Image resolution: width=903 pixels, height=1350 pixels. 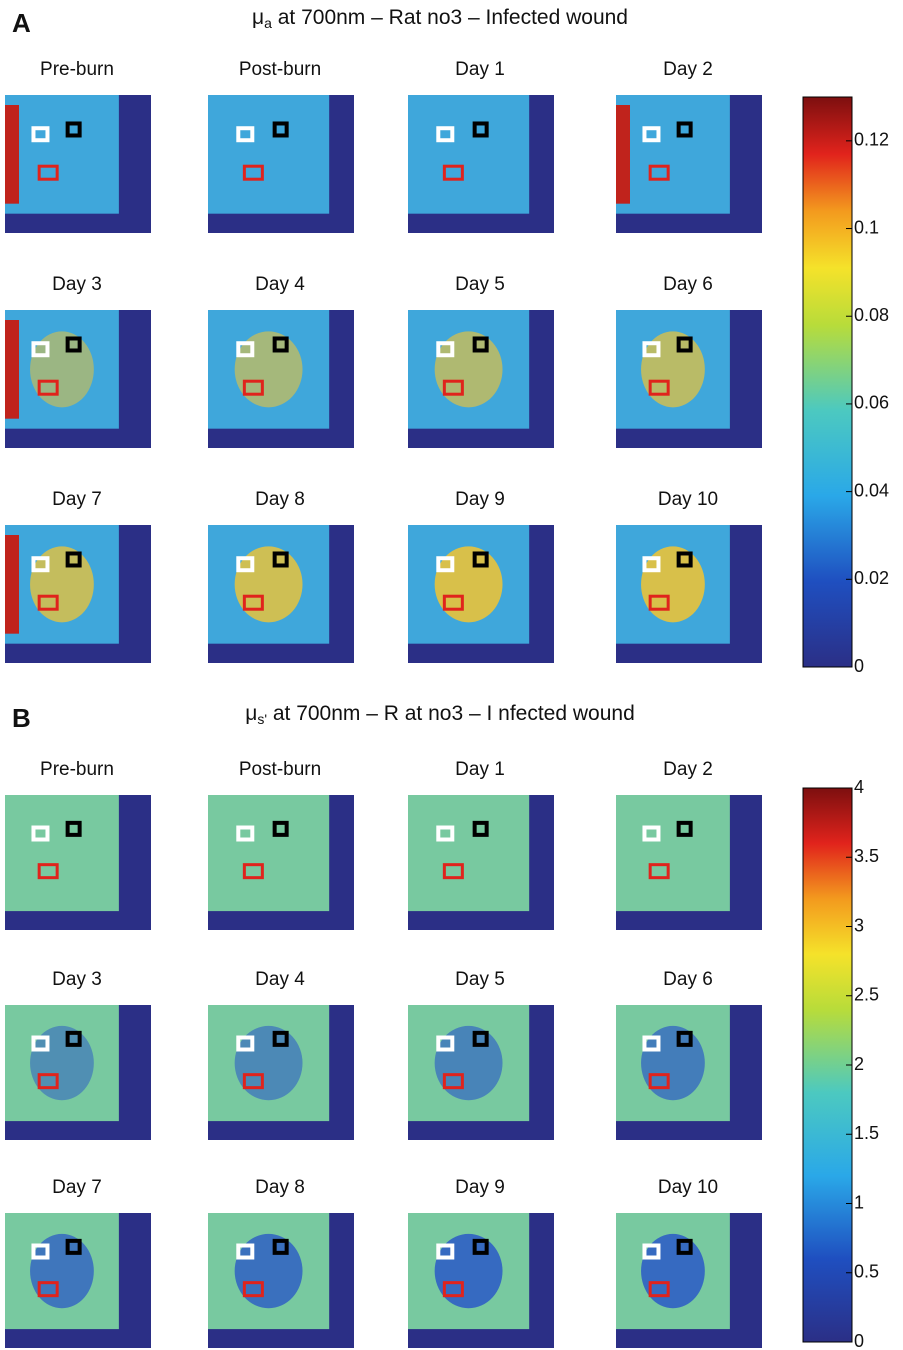 I want to click on image-label: Day 4, so click(x=280, y=979).